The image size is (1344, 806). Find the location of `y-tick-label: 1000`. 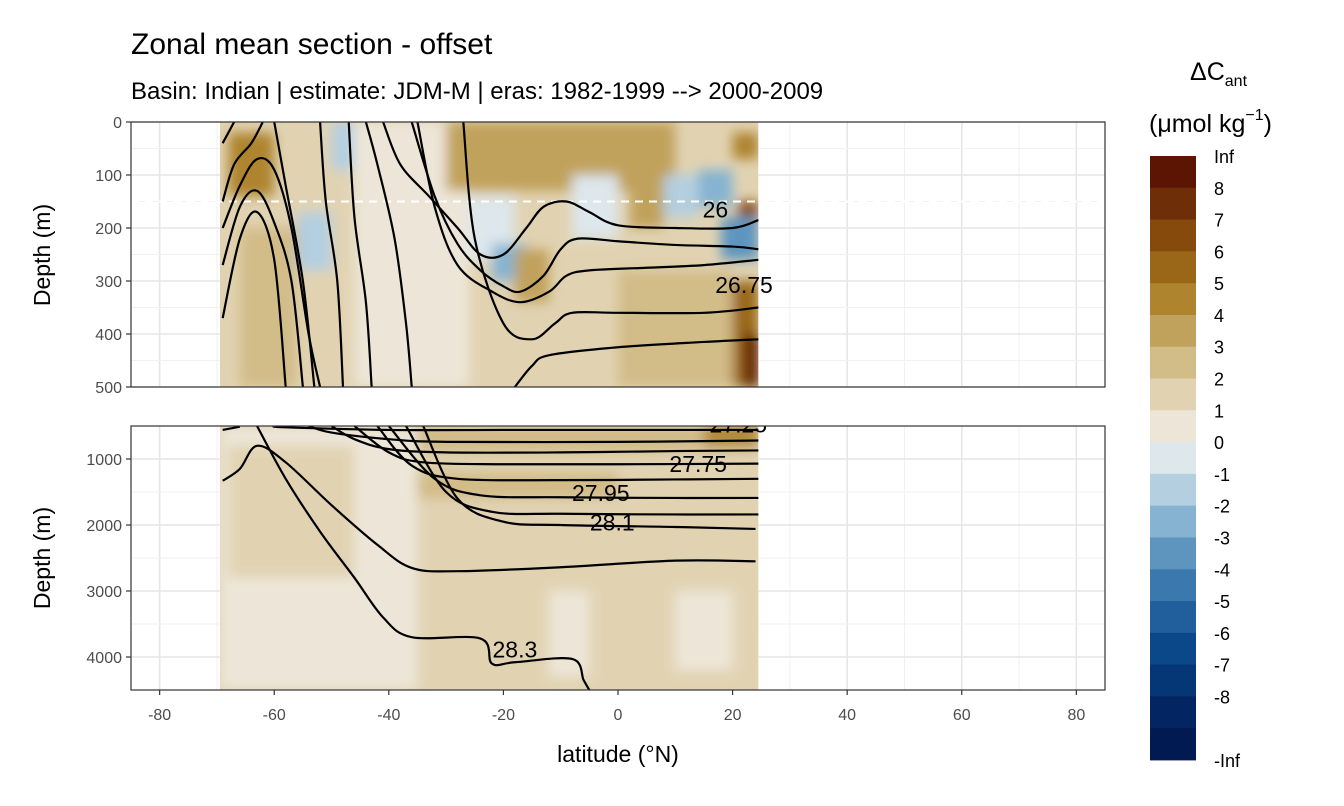

y-tick-label: 1000 is located at coordinates (104, 460).